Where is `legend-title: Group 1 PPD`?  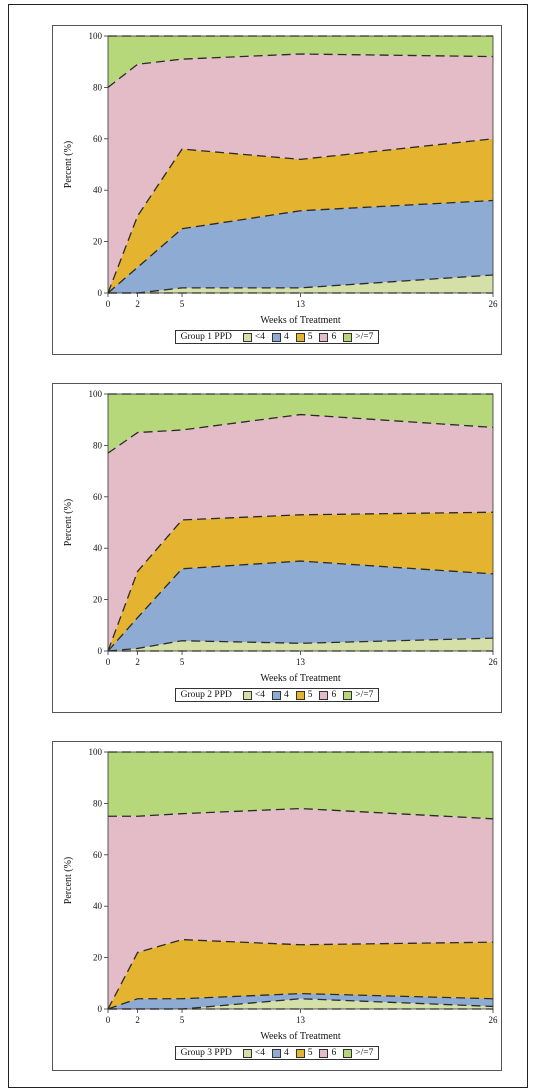
legend-title: Group 1 PPD is located at coordinates (206, 337).